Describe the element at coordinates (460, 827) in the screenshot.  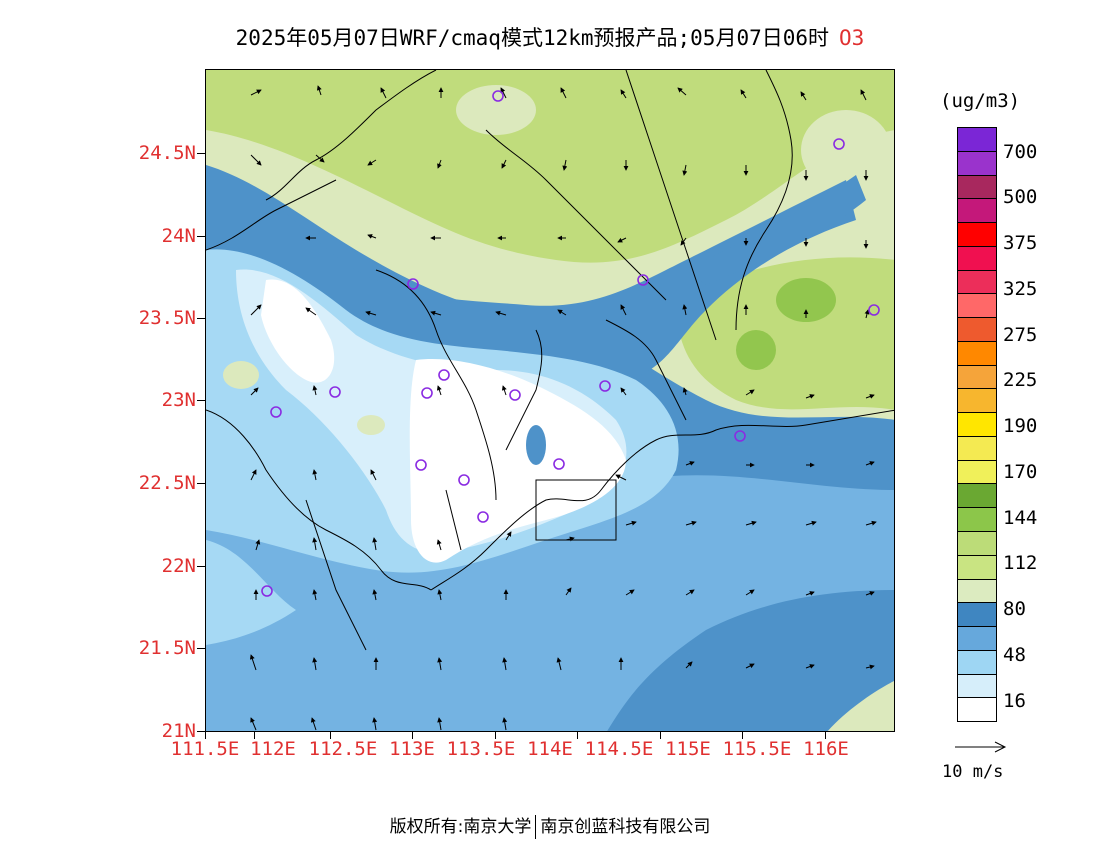
I see `copyright-owner: 版权所有:南京大学` at that location.